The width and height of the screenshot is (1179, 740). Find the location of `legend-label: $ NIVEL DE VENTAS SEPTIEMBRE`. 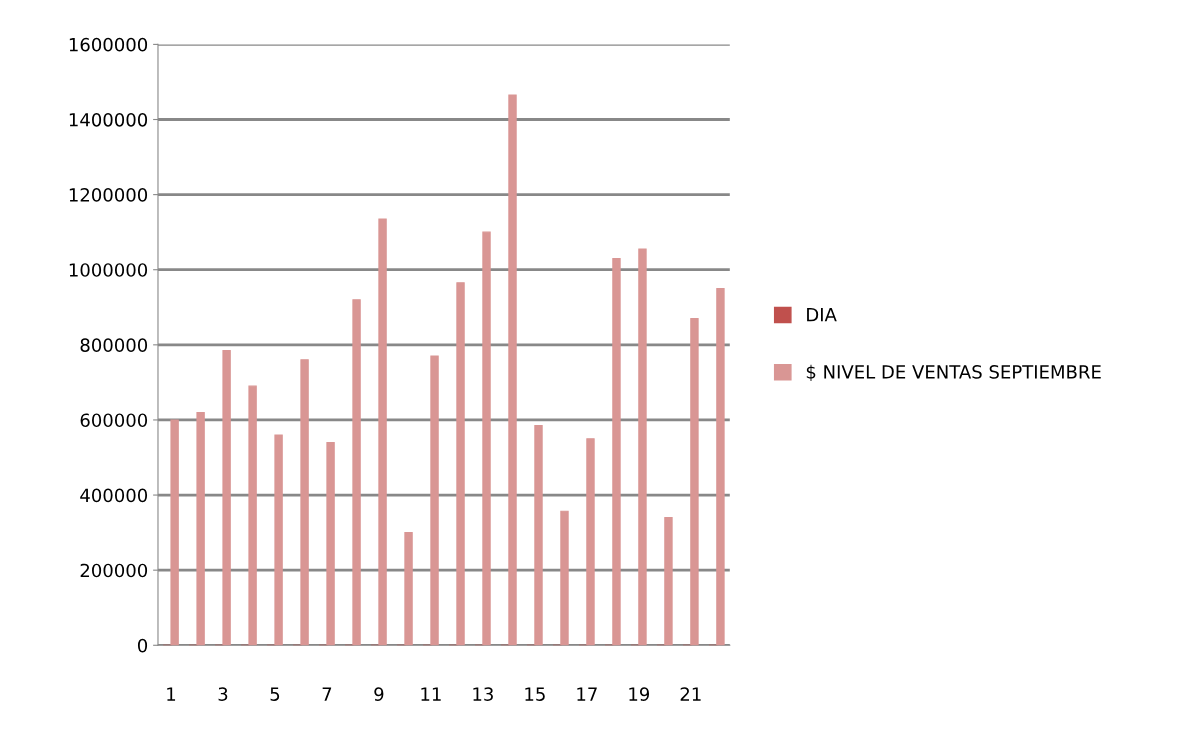

legend-label: $ NIVEL DE VENTAS SEPTIEMBRE is located at coordinates (953, 373).